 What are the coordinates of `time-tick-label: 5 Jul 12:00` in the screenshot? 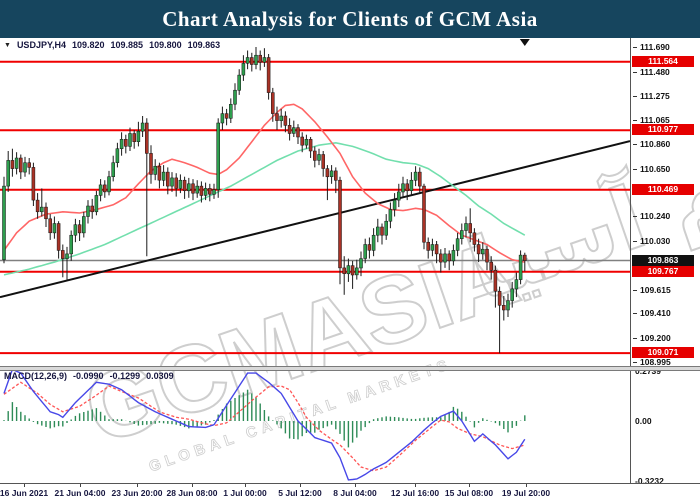 It's located at (300, 493).